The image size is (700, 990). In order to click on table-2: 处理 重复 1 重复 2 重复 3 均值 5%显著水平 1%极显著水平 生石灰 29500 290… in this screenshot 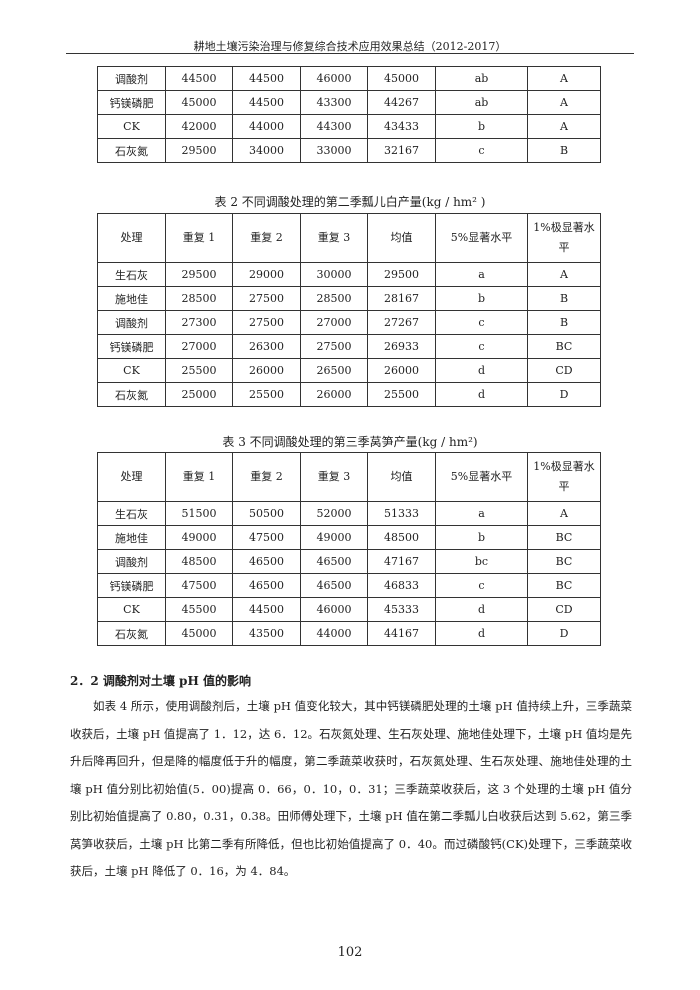, I will do `click(349, 310)`.